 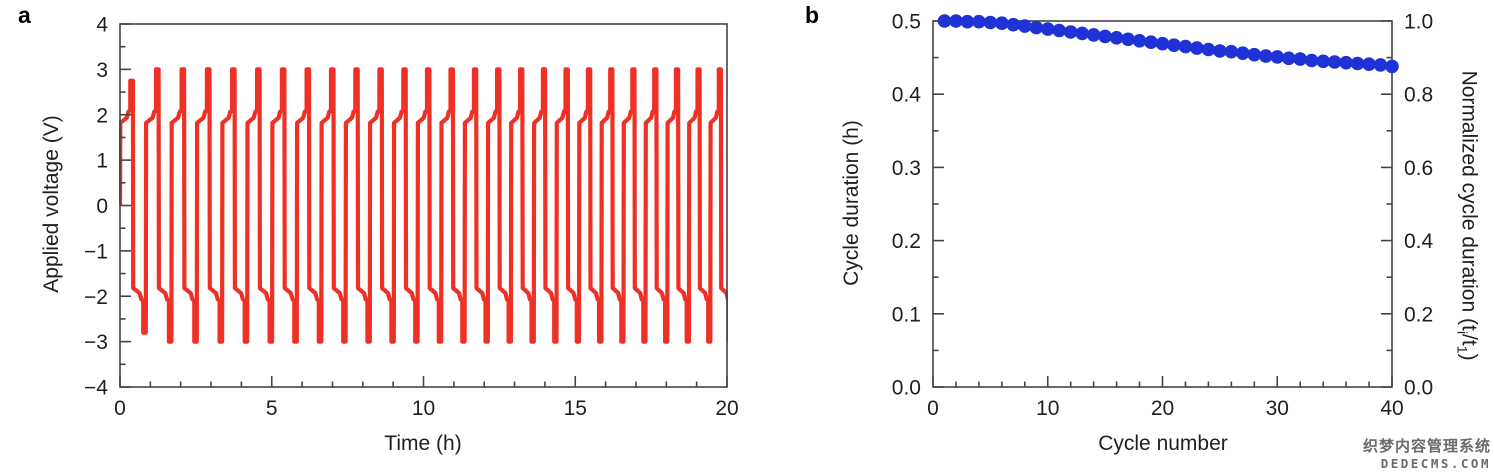 I want to click on x-tick-label: 40, so click(x=1391, y=408).